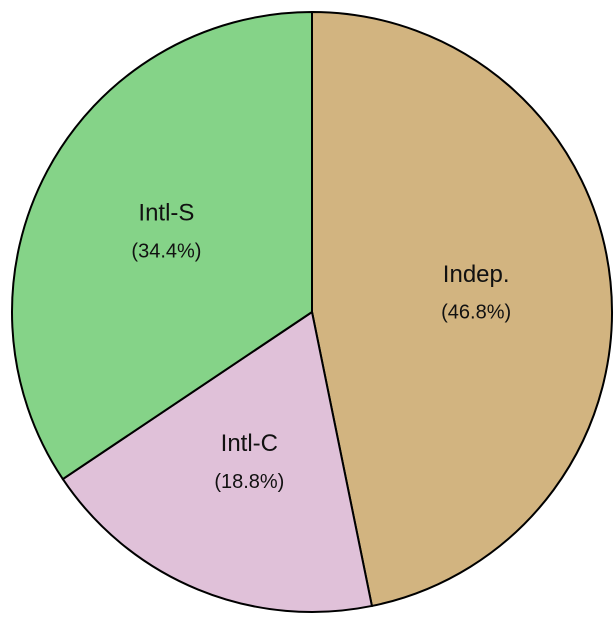 This screenshot has width=614, height=617. What do you see at coordinates (249, 482) in the screenshot?
I see `slice-value-label: (18.8%)` at bounding box center [249, 482].